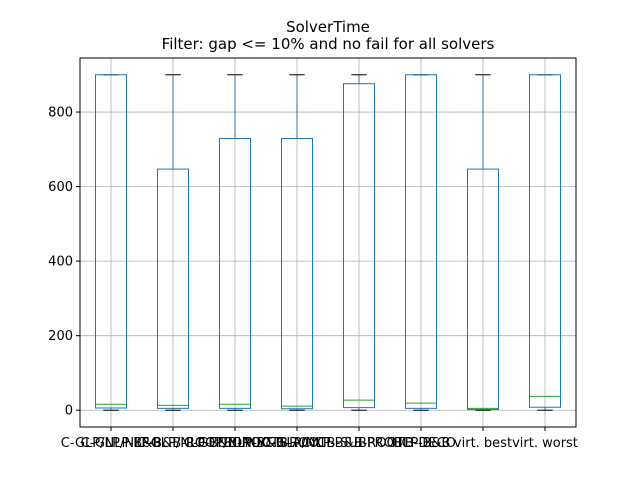  I want to click on x-tick-label: C-GLP/NLP-B&B-ROOTB-ACYCL, so click(235, 443).